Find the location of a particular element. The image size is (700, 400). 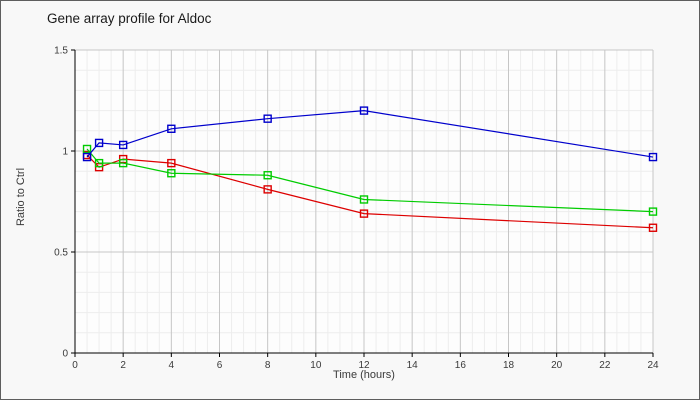

x-axis-title: Time (hours) is located at coordinates (364, 375).